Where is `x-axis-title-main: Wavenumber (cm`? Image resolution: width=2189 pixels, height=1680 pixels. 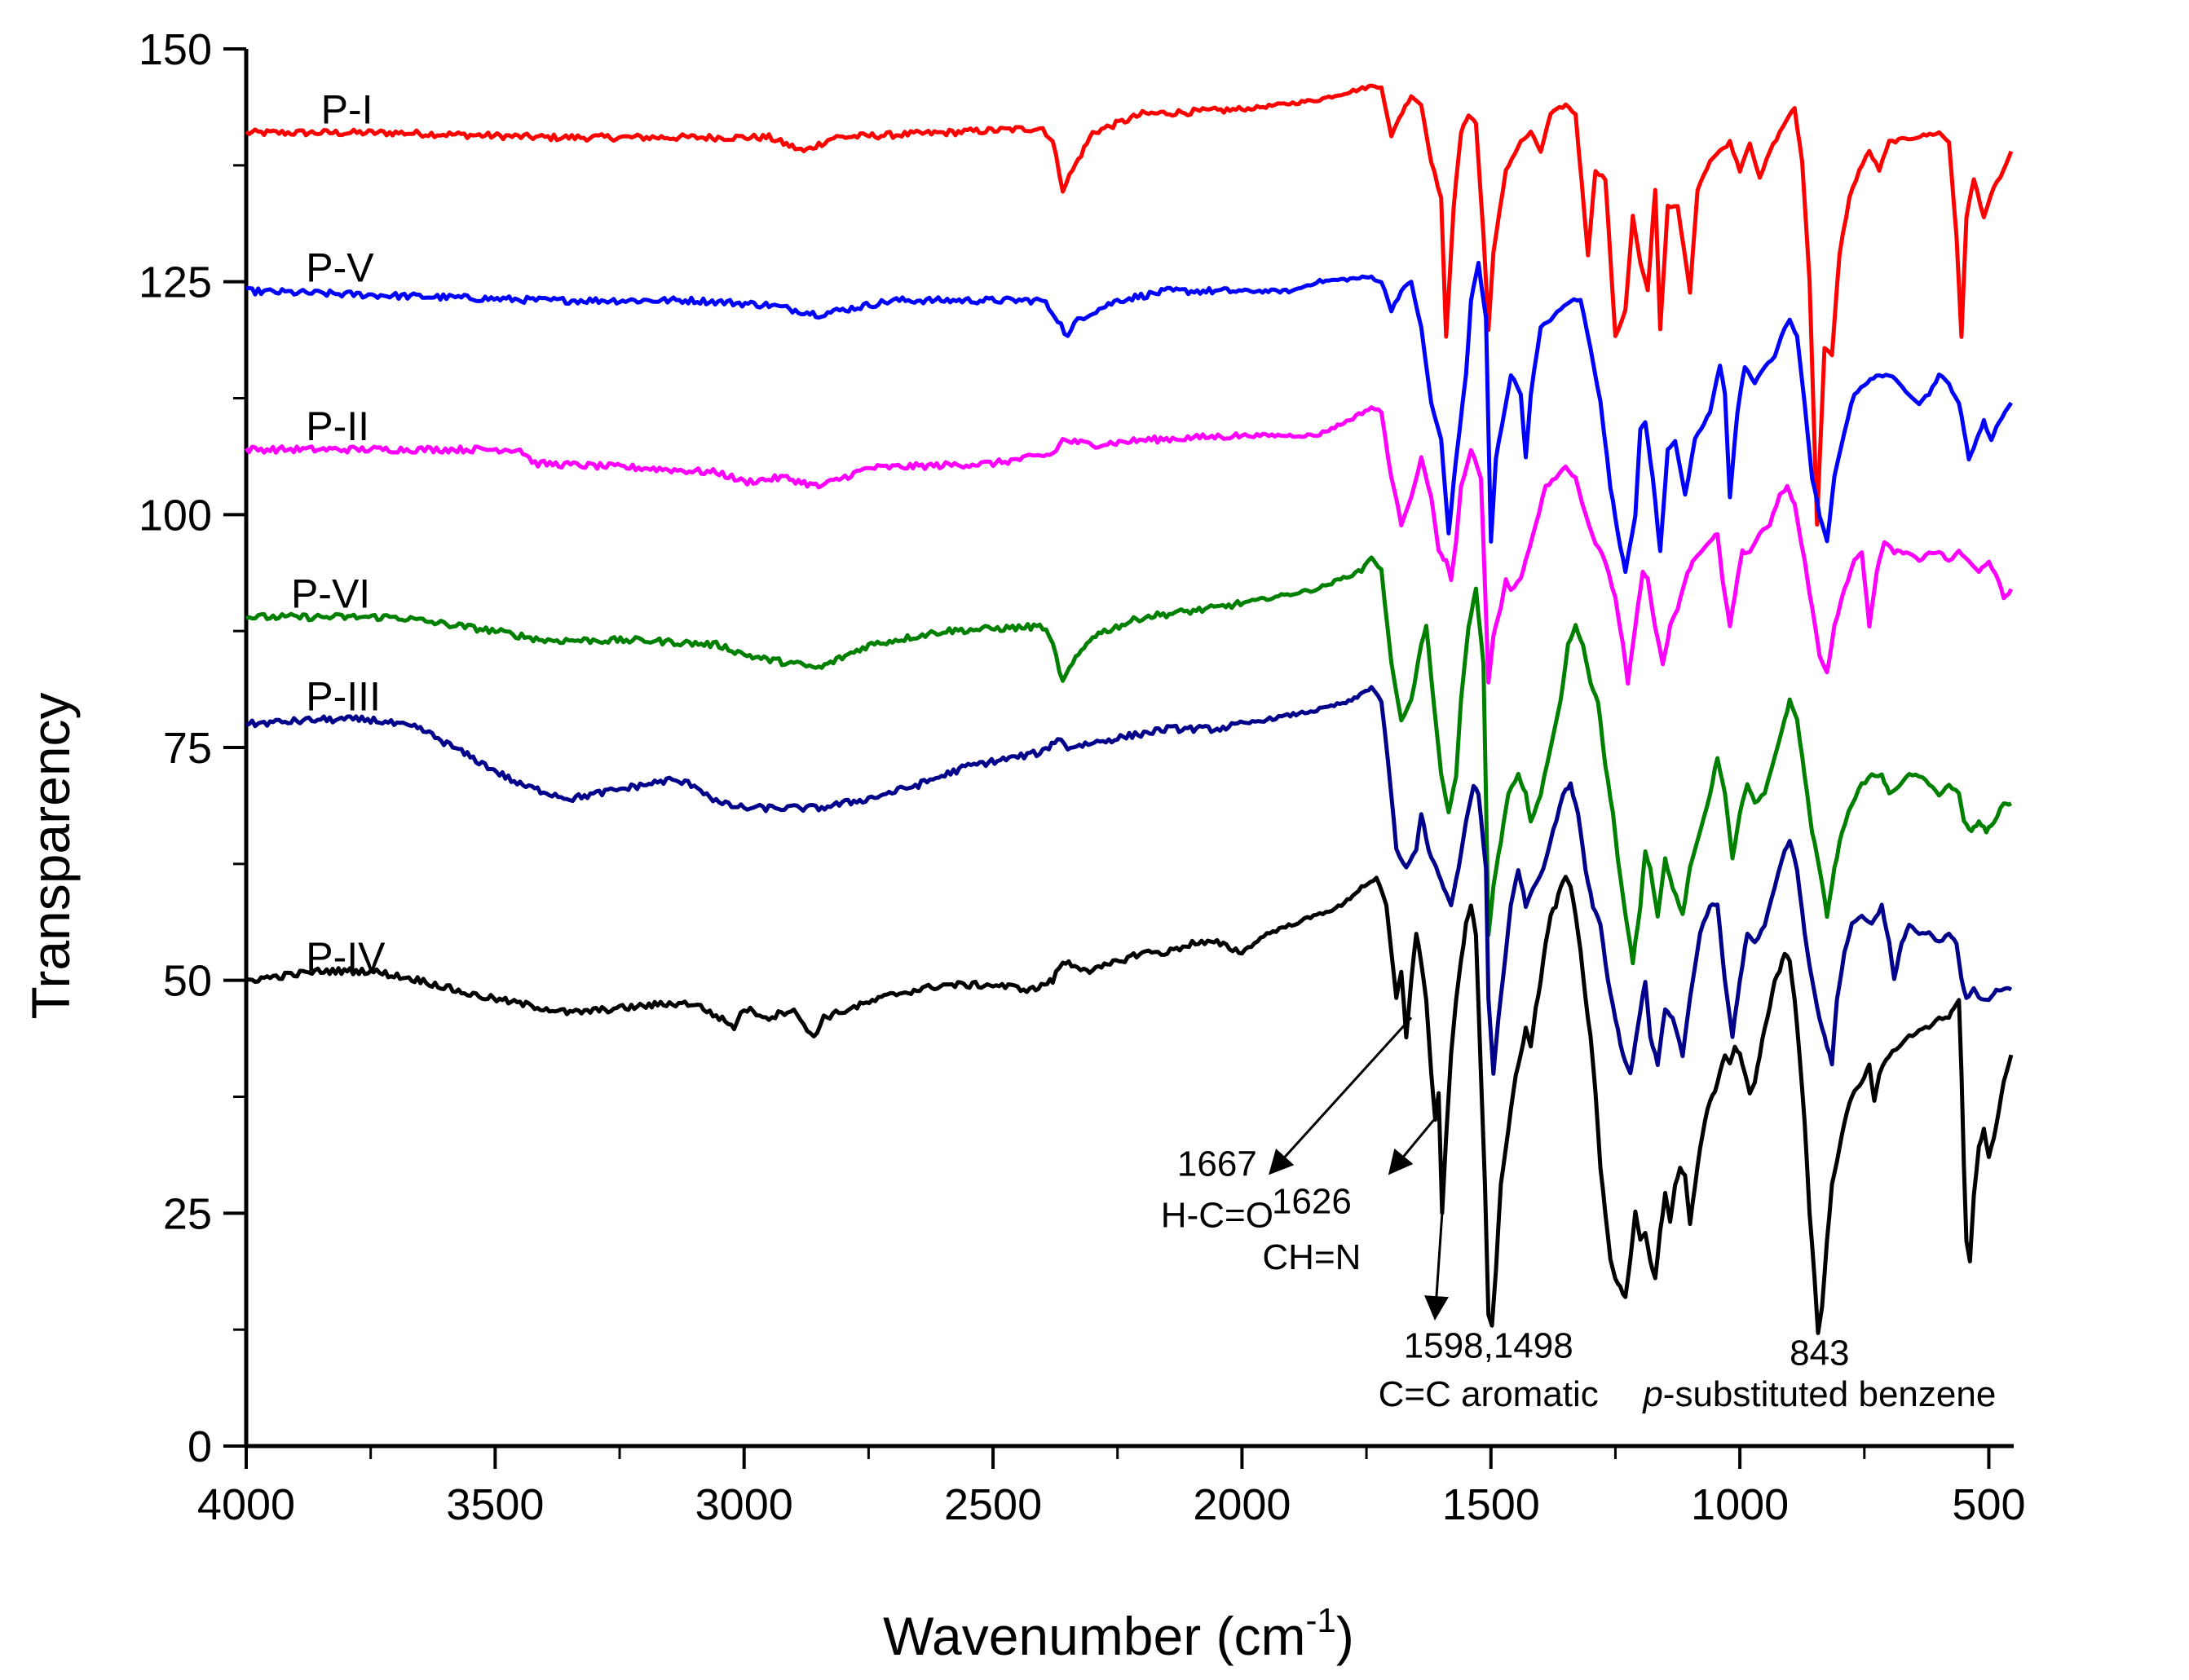
x-axis-title-main: Wavenumber (cm is located at coordinates (1094, 1636).